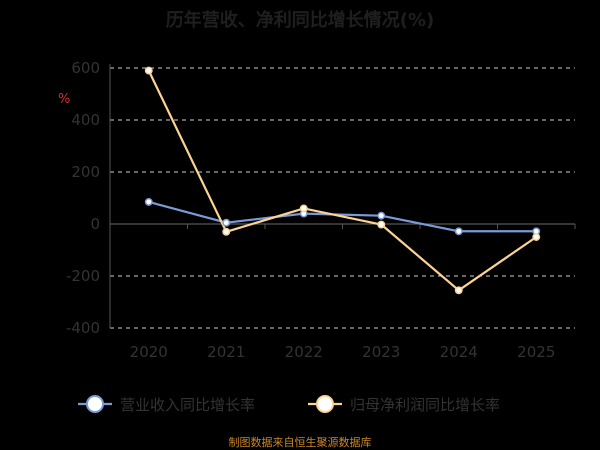  What do you see at coordinates (149, 352) in the screenshot?
I see `x-tick-label: 2020` at bounding box center [149, 352].